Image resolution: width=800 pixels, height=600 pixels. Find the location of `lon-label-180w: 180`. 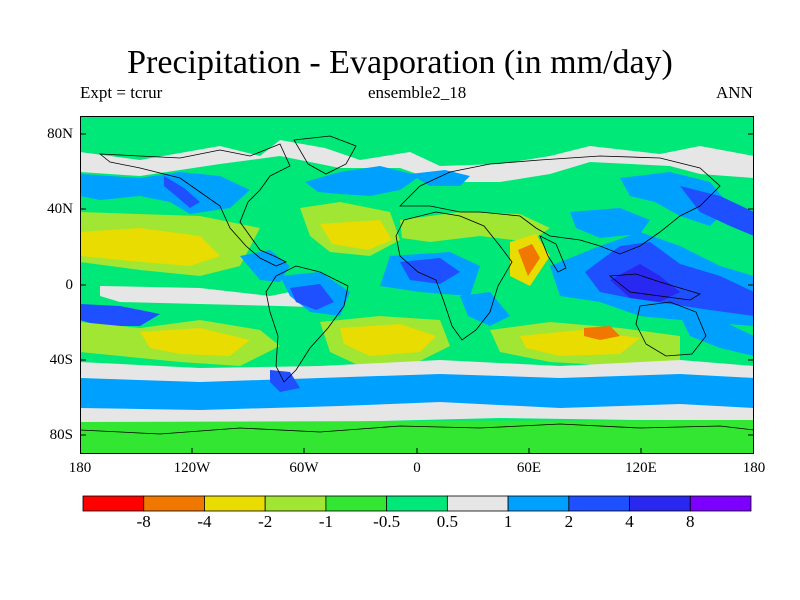

lon-label-180w: 180 is located at coordinates (80, 468).